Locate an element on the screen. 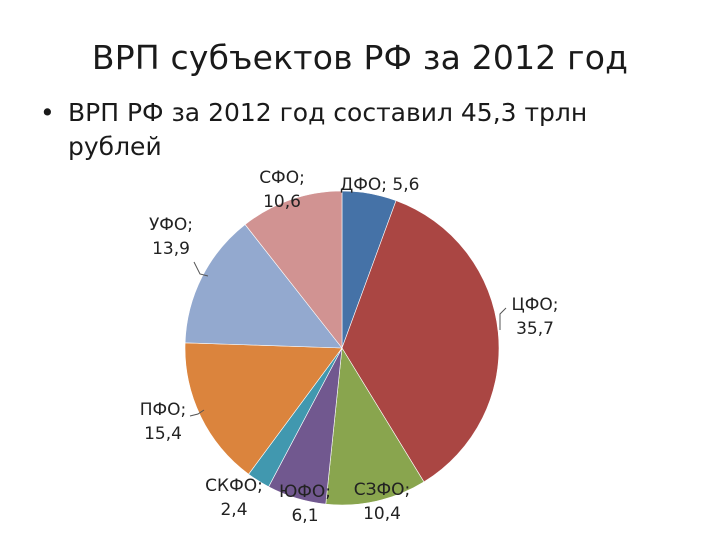  data-label-4: ЮФО; 6,1 is located at coordinates (305, 504).